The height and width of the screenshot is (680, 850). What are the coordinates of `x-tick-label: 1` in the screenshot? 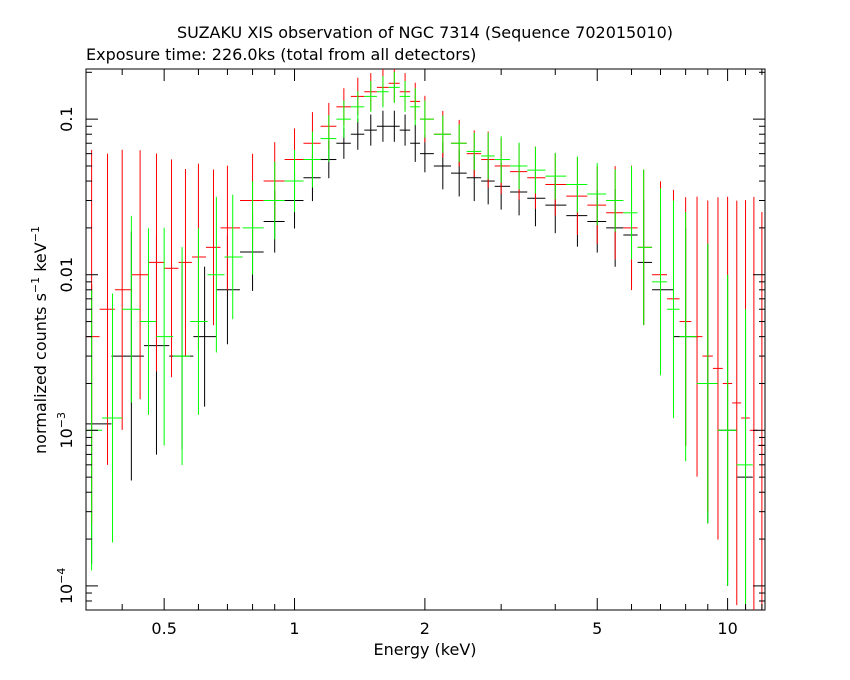 It's located at (294, 628).